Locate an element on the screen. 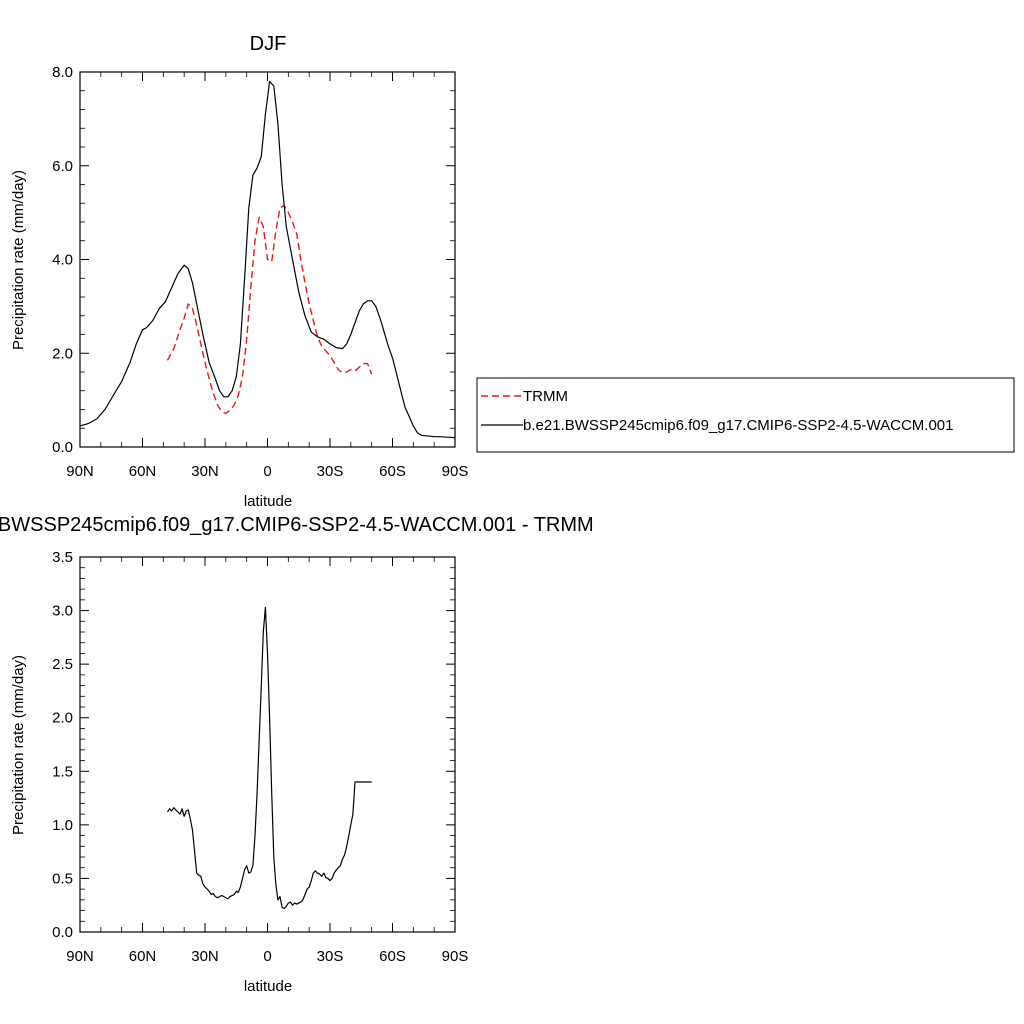  top-y-tick-label: 0.0 is located at coordinates (62, 447).